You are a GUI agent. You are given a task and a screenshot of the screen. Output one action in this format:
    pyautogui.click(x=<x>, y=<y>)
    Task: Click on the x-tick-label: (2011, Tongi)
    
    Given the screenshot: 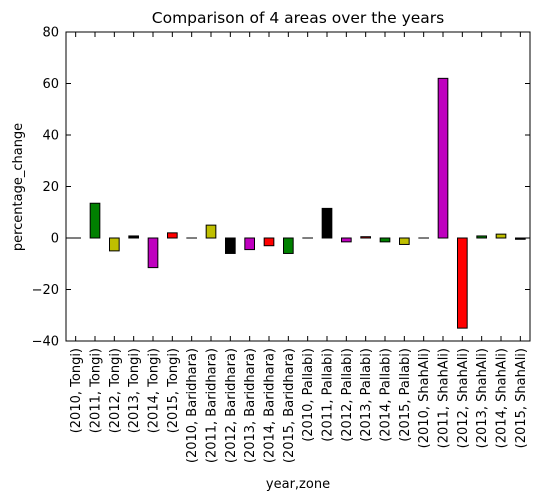 What is the action you would take?
    pyautogui.click(x=96, y=390)
    